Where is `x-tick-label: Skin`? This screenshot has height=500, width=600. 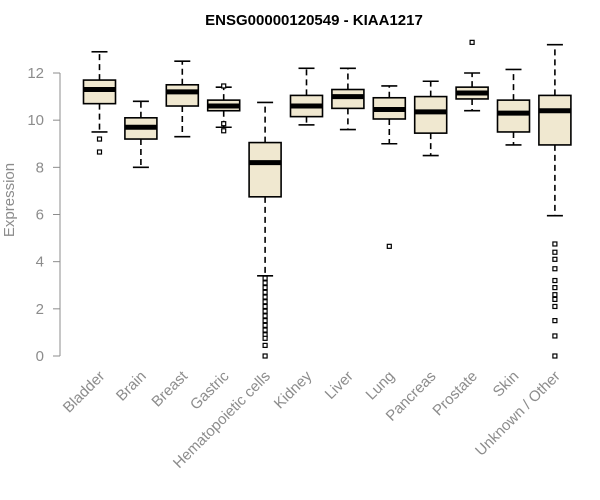 x-tick-label: Skin is located at coordinates (506, 384).